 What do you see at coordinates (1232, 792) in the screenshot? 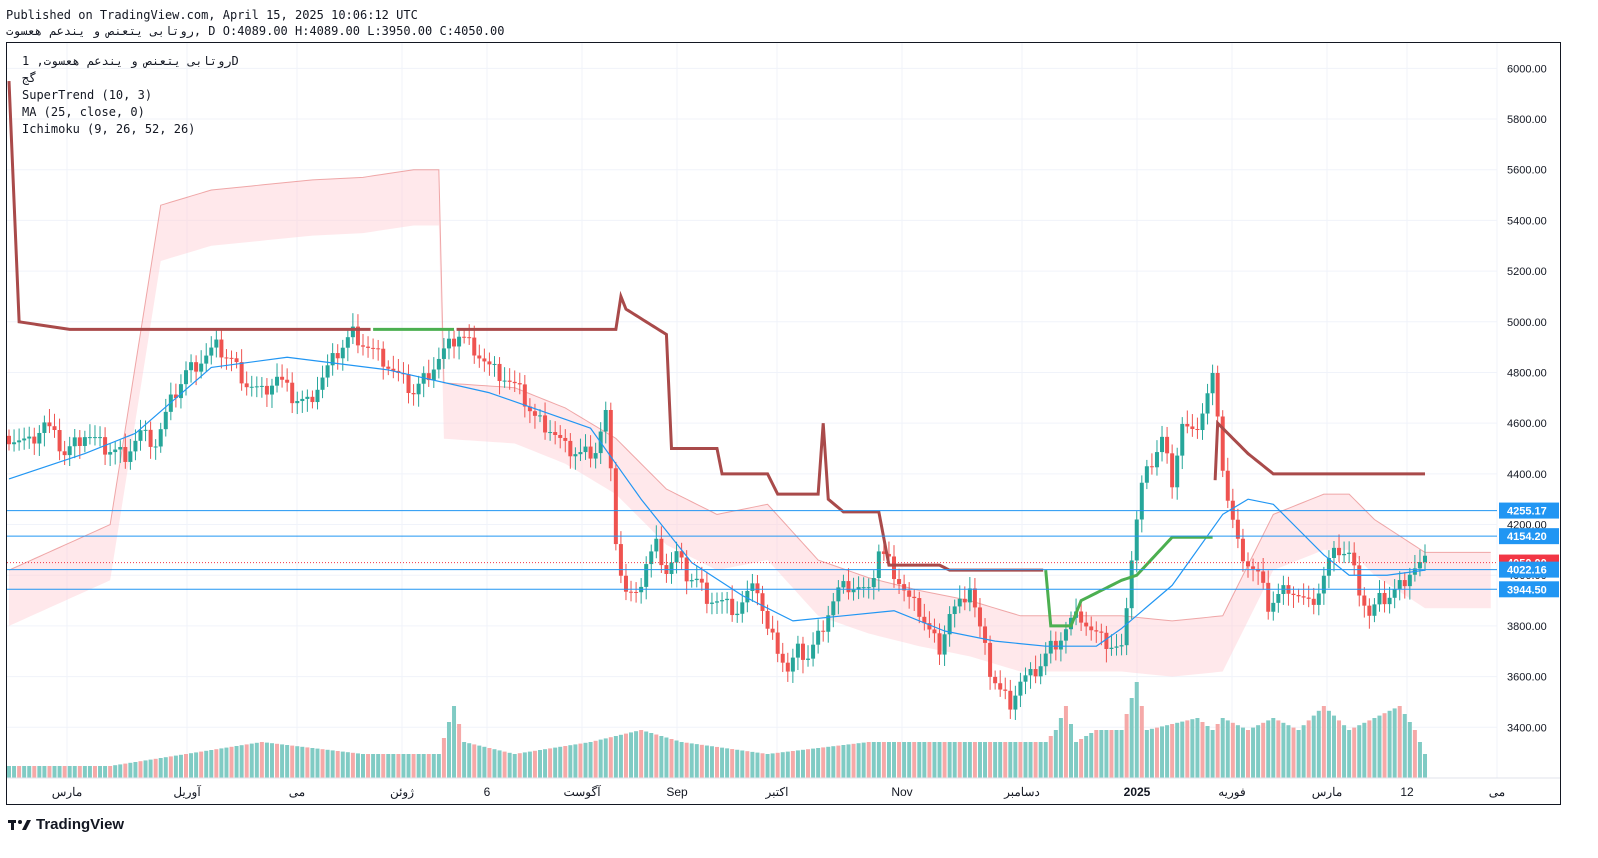
I see `x-tick-label: فوریه` at bounding box center [1232, 792].